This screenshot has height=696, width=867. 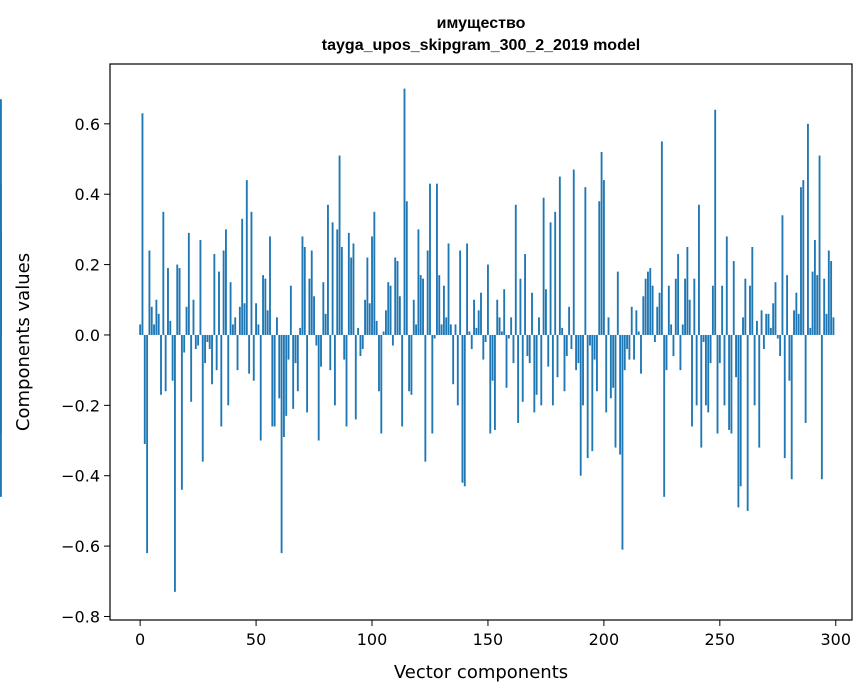 What do you see at coordinates (87, 194) in the screenshot?
I see `y-tick-label: 0.4` at bounding box center [87, 194].